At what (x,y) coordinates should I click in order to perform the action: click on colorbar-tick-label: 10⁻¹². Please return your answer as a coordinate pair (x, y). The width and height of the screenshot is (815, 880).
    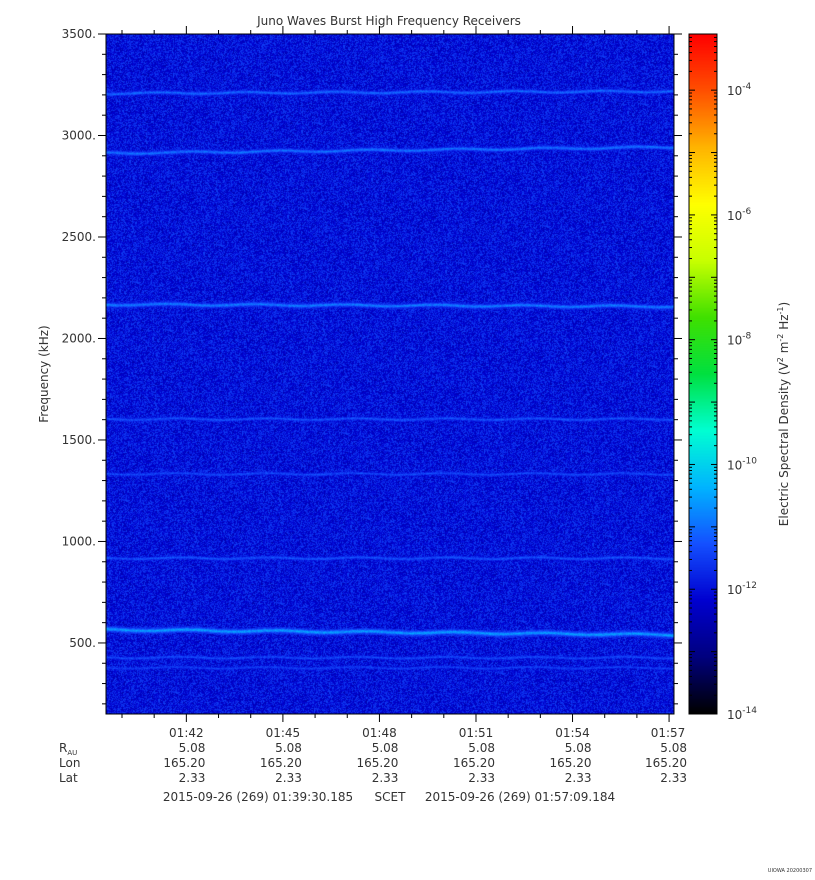
    Looking at the image, I should click on (742, 589).